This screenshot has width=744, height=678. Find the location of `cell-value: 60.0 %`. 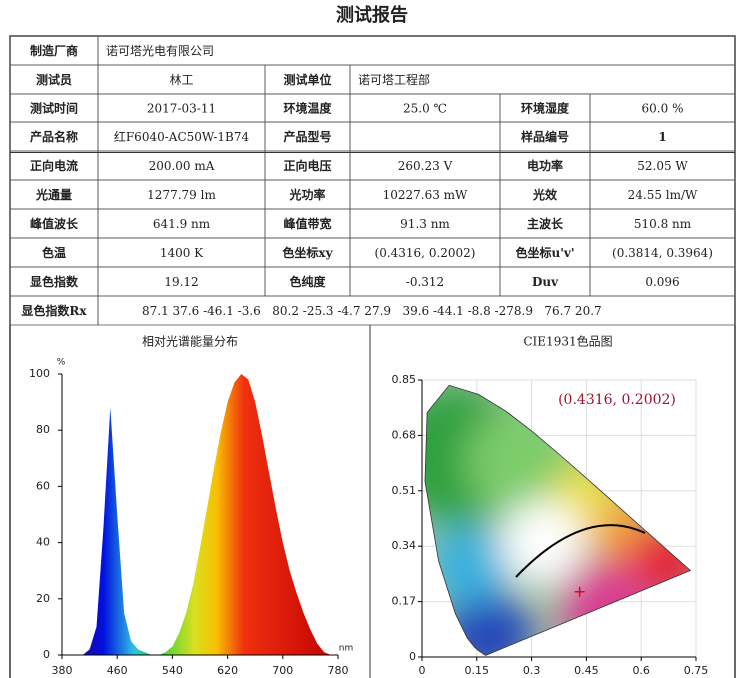

cell-value: 60.0 % is located at coordinates (663, 109).